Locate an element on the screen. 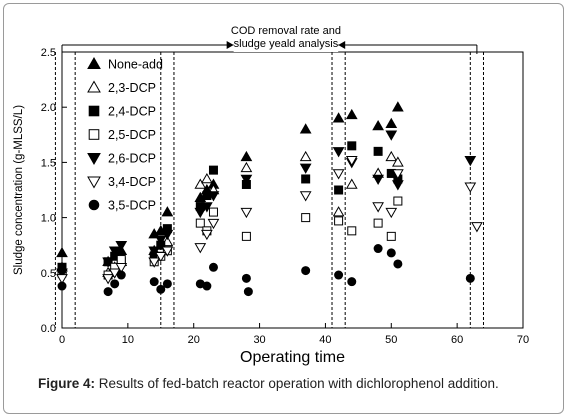  legend-label-2-4-dcp: 2,4-DCP is located at coordinates (132, 112).